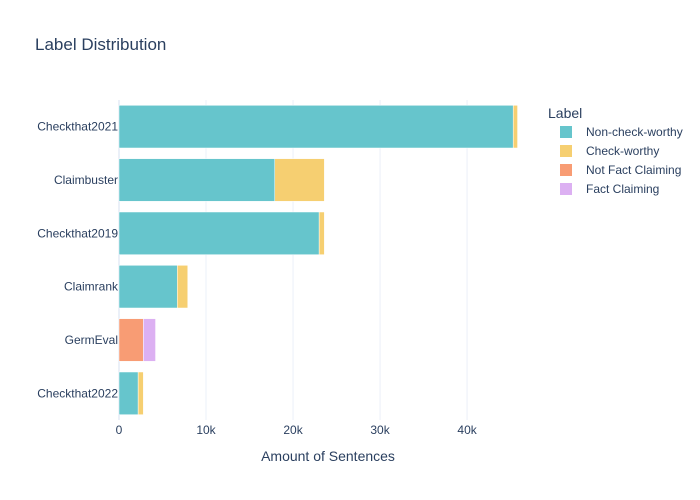  Describe the element at coordinates (119, 430) in the screenshot. I see `x-tick-label: 0` at that location.